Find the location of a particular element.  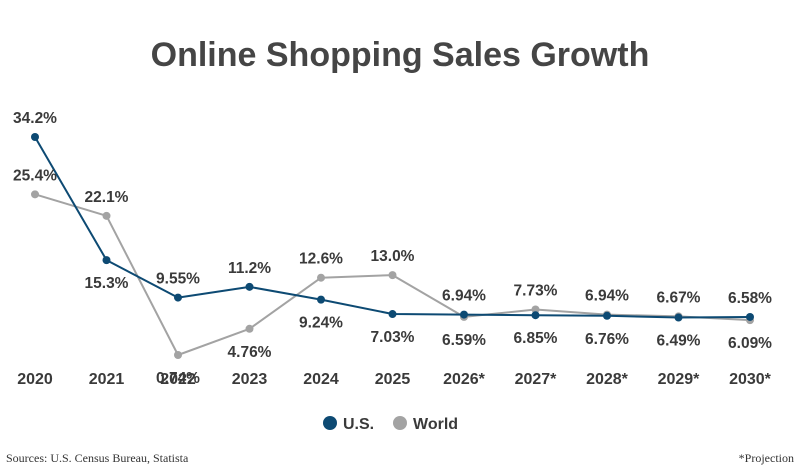

x-tick-label: 2030* is located at coordinates (750, 379).